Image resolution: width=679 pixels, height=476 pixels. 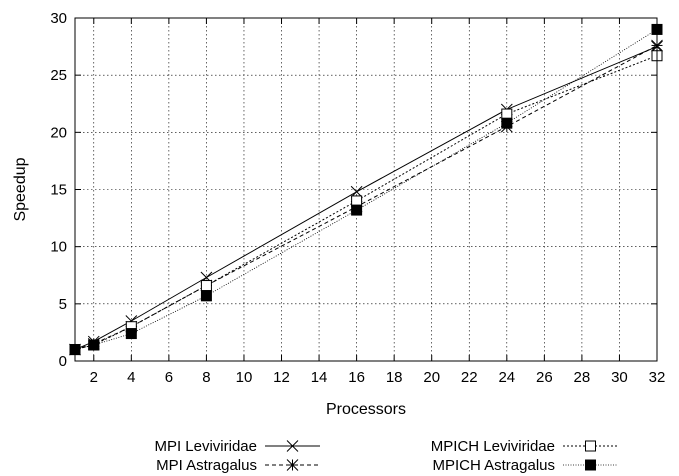 I want to click on legend-label: MPICH Astragalus, so click(x=493, y=465).